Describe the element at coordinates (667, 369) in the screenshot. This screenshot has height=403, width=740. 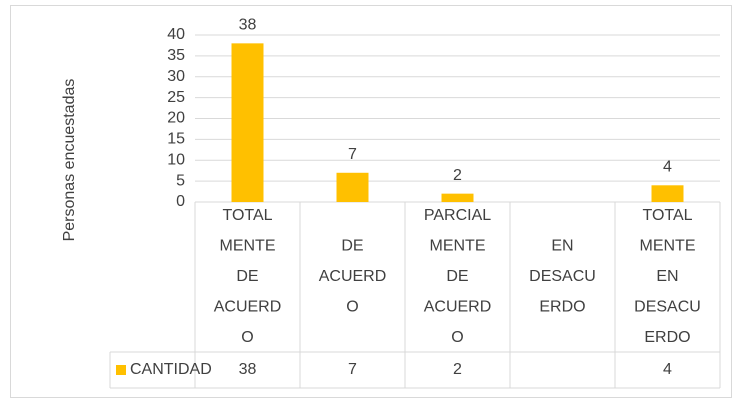
I see `table-value: 4` at that location.